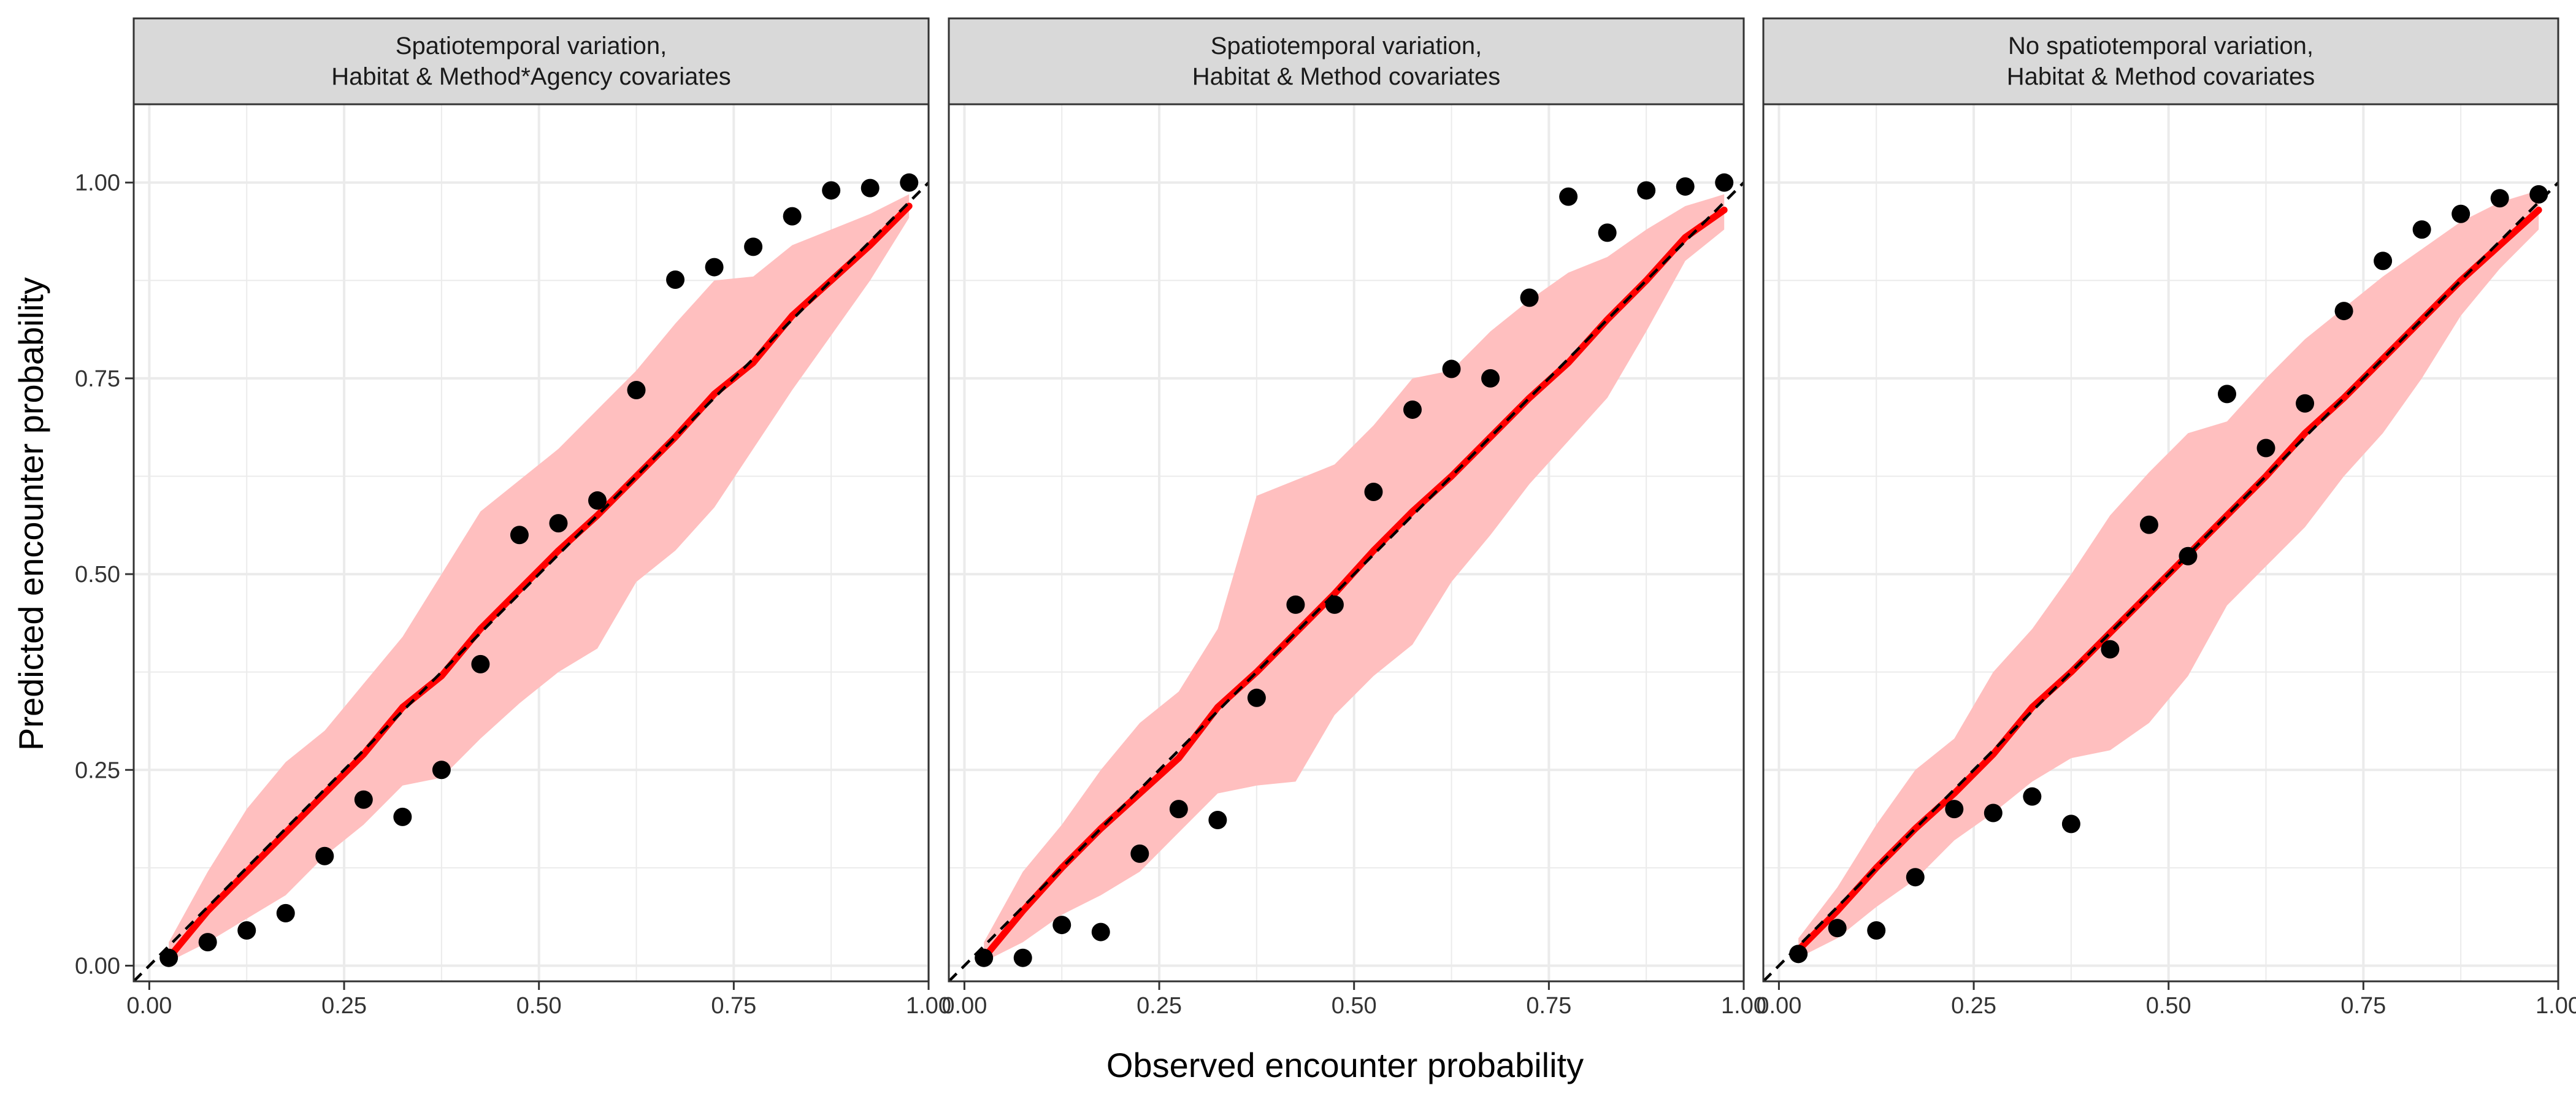 Image resolution: width=2576 pixels, height=1104 pixels. What do you see at coordinates (2160, 46) in the screenshot?
I see `strip-title-line: No spatiotemporal variation,` at bounding box center [2160, 46].